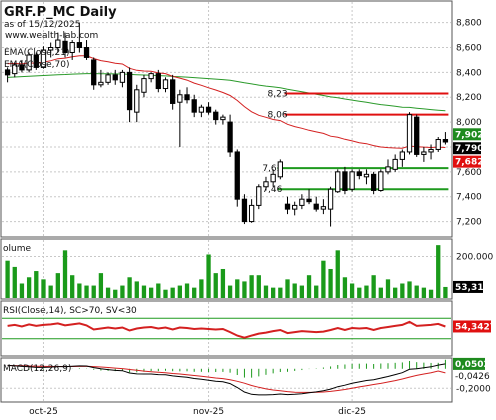 The width and height of the screenshot is (496, 420). What do you see at coordinates (467, 161) in the screenshot?
I see `last-value-tag` at bounding box center [467, 161].